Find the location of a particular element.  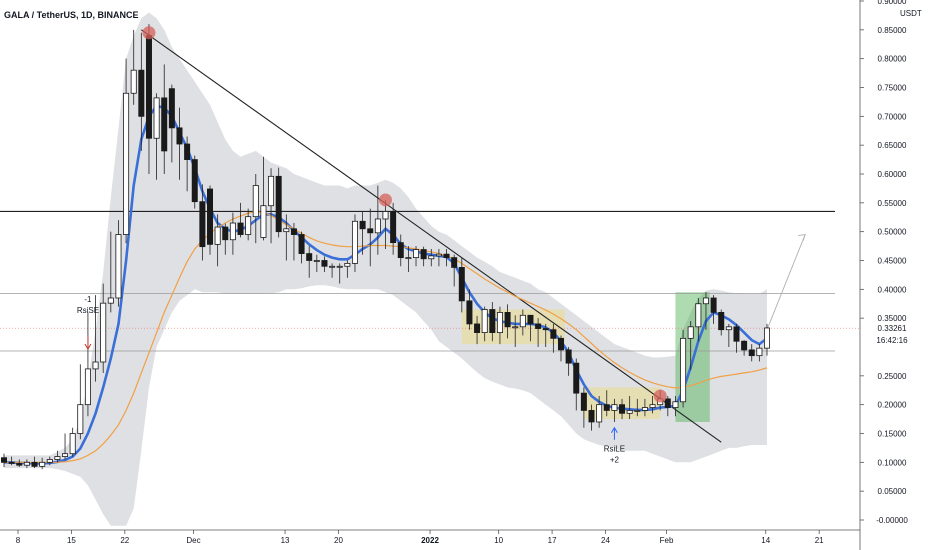

x-tick-label: 15 is located at coordinates (71, 540).